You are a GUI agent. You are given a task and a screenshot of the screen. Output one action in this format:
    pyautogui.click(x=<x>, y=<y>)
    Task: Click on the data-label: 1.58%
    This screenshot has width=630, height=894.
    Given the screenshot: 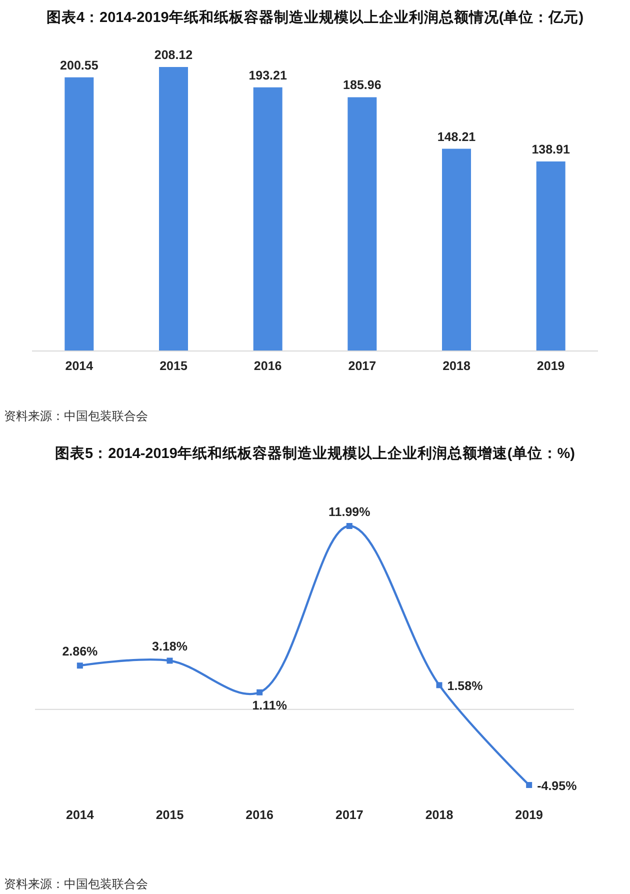 What is the action you would take?
    pyautogui.click(x=465, y=686)
    